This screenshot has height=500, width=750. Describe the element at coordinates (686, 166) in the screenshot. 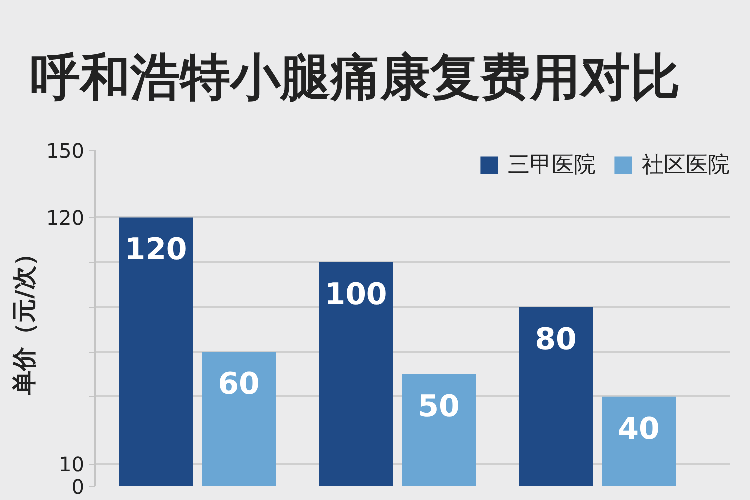

I see `legend-label: 社区医院` at that location.